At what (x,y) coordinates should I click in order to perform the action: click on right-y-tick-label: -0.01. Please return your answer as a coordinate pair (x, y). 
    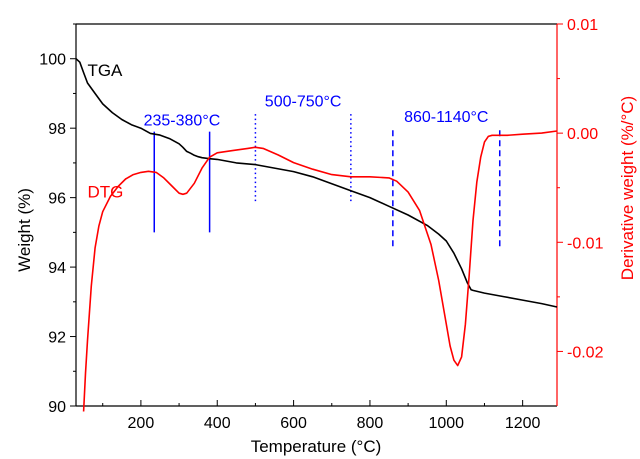
    Looking at the image, I should click on (585, 243).